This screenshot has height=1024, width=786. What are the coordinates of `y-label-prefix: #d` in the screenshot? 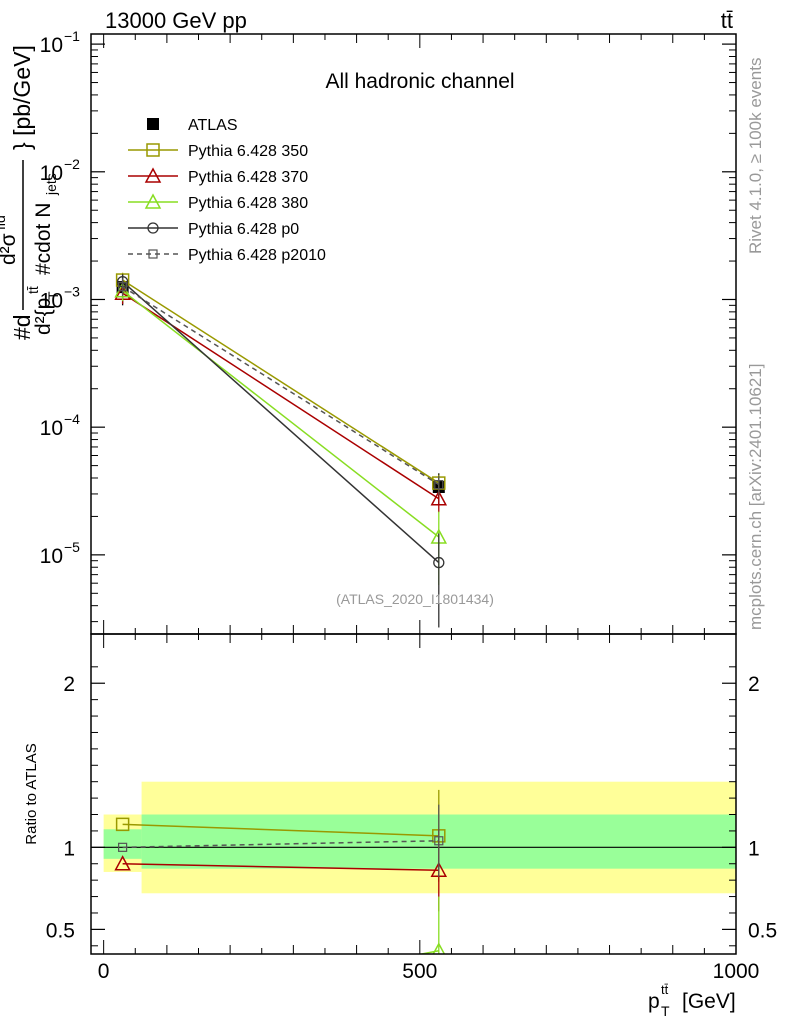 It's located at (22, 327).